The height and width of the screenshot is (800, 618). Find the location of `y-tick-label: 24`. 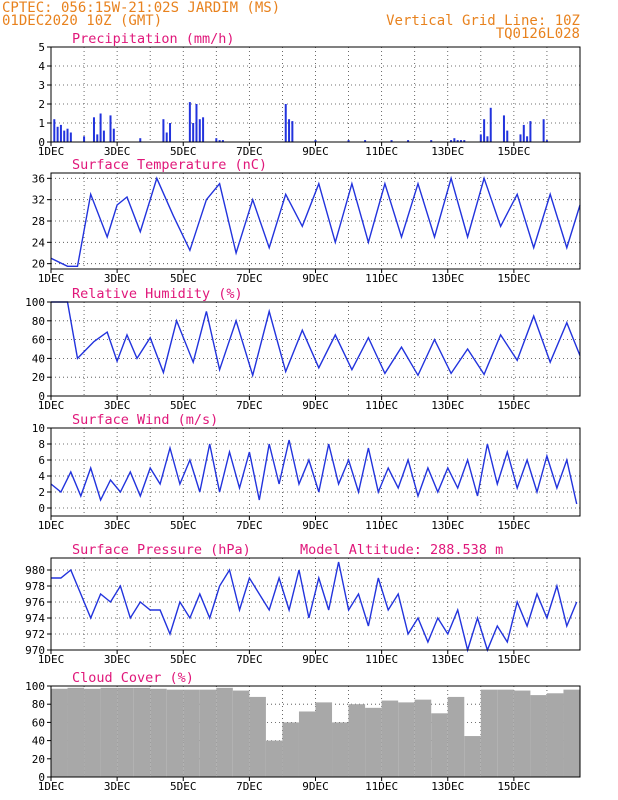

y-tick-label: 24 is located at coordinates (39, 242).